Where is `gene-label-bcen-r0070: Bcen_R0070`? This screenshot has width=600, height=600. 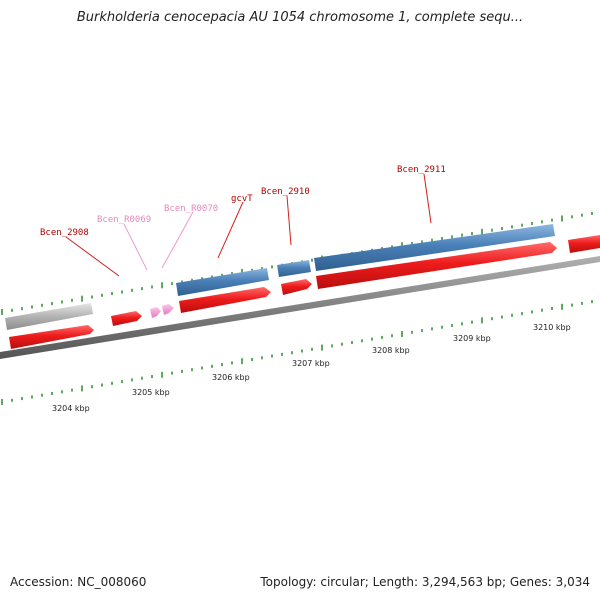
gene-label-bcen-r0070: Bcen_R0070 is located at coordinates (191, 209).